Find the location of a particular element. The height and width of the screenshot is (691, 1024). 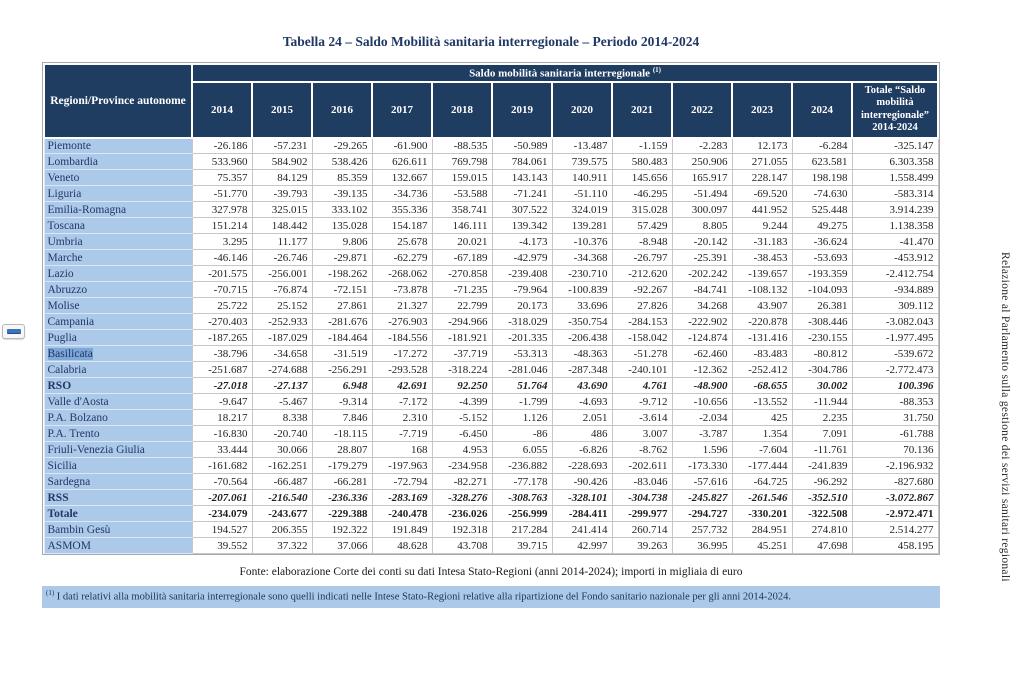

value-cell: 39.263 is located at coordinates (642, 546).